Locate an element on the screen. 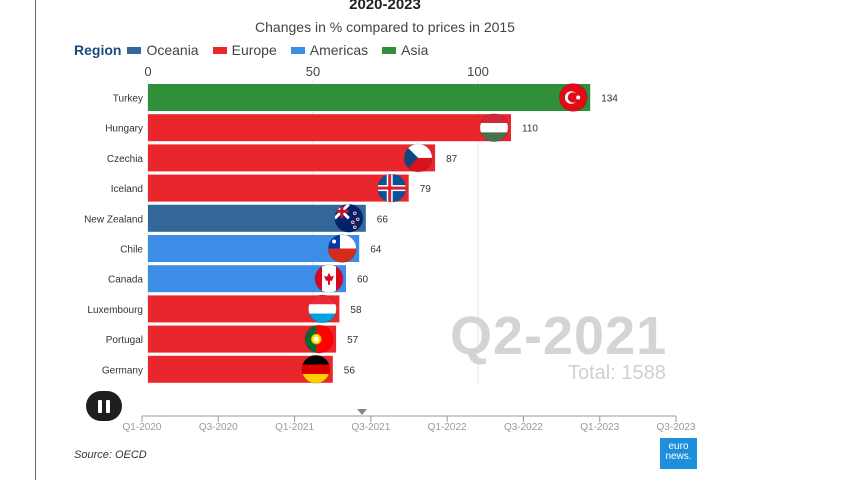  legend-text-americas: Americas is located at coordinates (339, 50).